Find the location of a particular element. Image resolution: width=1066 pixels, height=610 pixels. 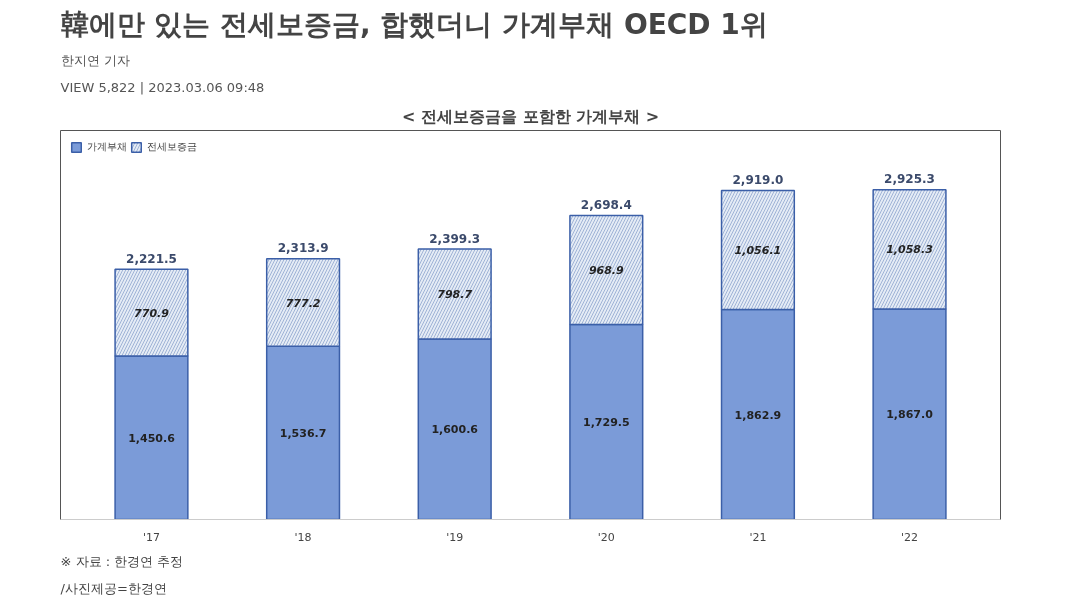

data-label: 798.7 is located at coordinates (455, 295).